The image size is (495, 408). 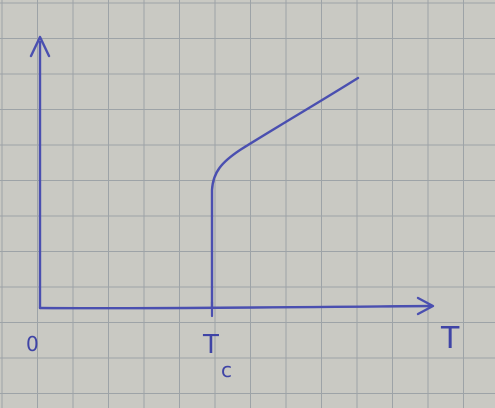 I want to click on x-axis-label: T, so click(x=450, y=338).